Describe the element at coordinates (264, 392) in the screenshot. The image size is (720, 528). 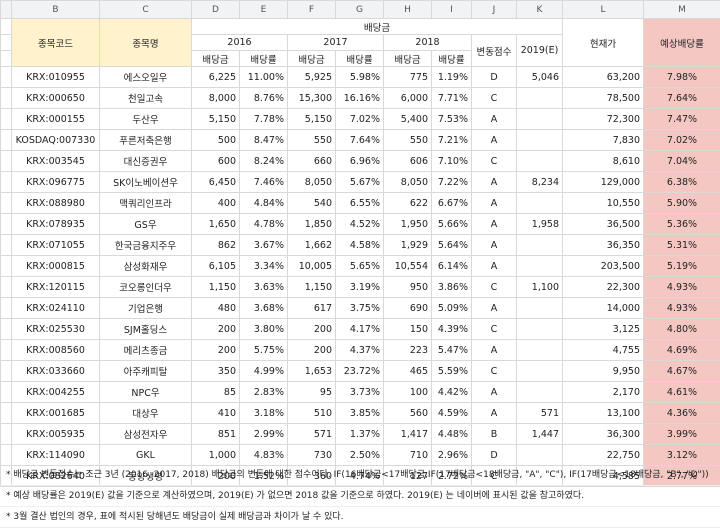
I see `yield-2016-cell: 2.83%` at that location.